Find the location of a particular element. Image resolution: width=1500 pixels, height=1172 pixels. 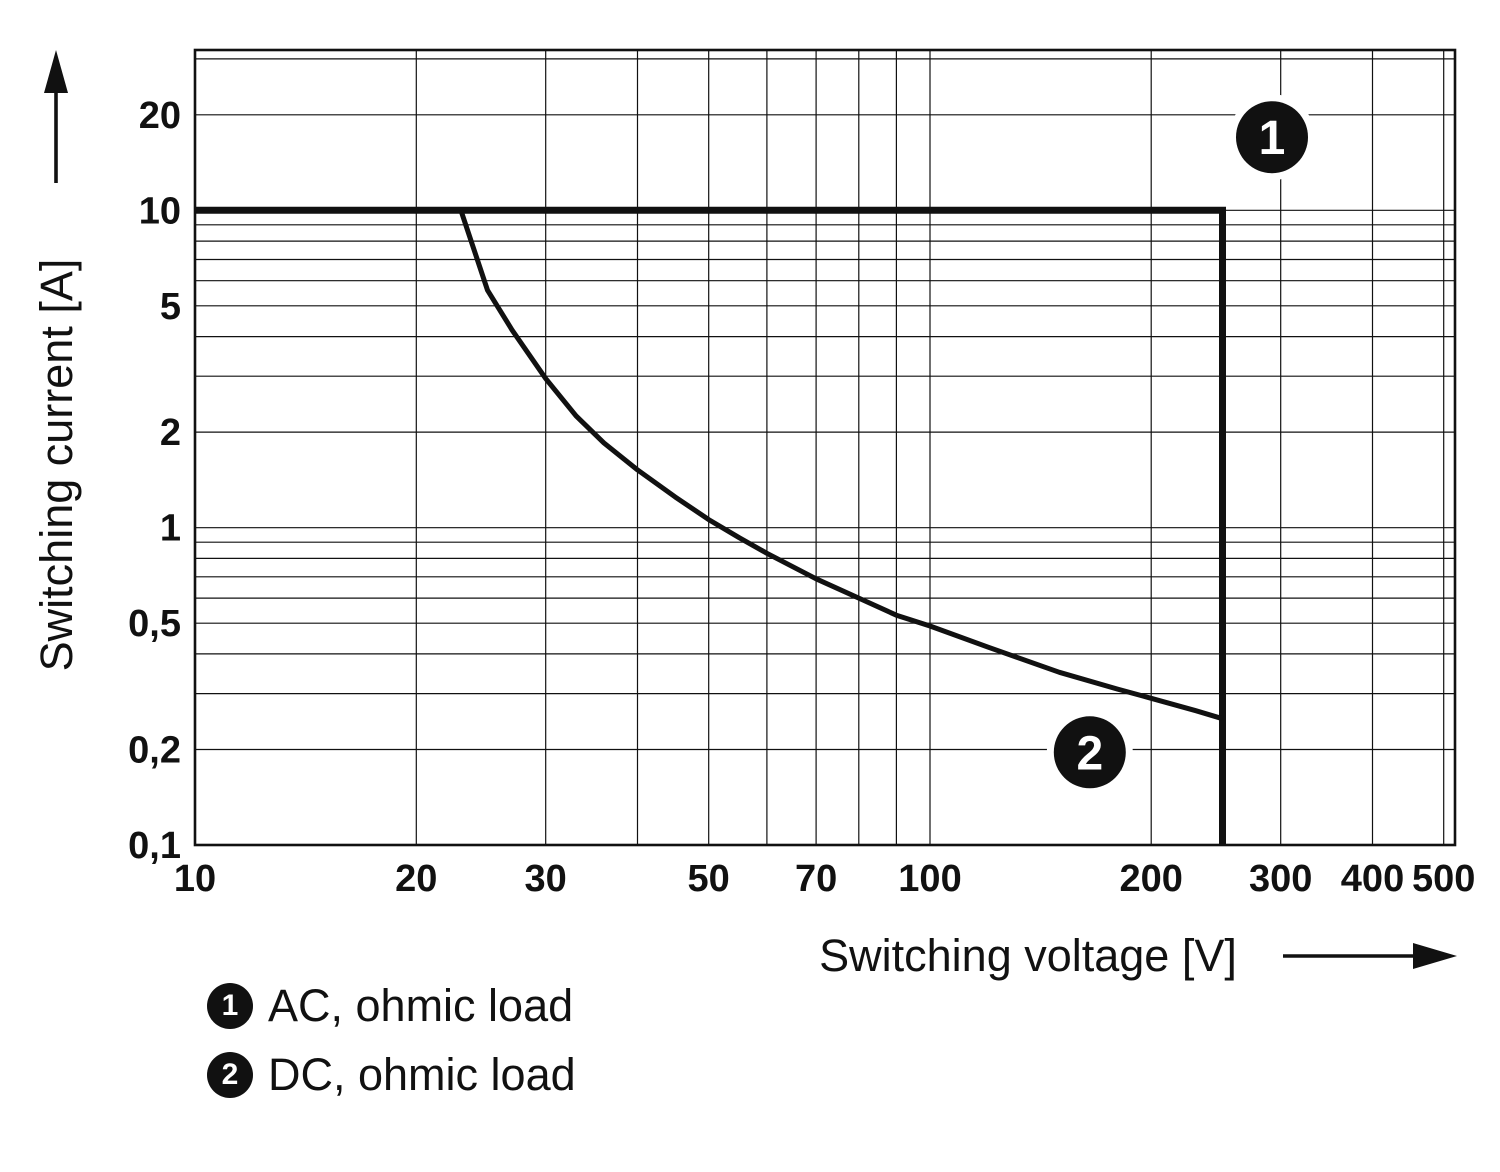

legend-marker-1: 1 is located at coordinates (230, 1006).